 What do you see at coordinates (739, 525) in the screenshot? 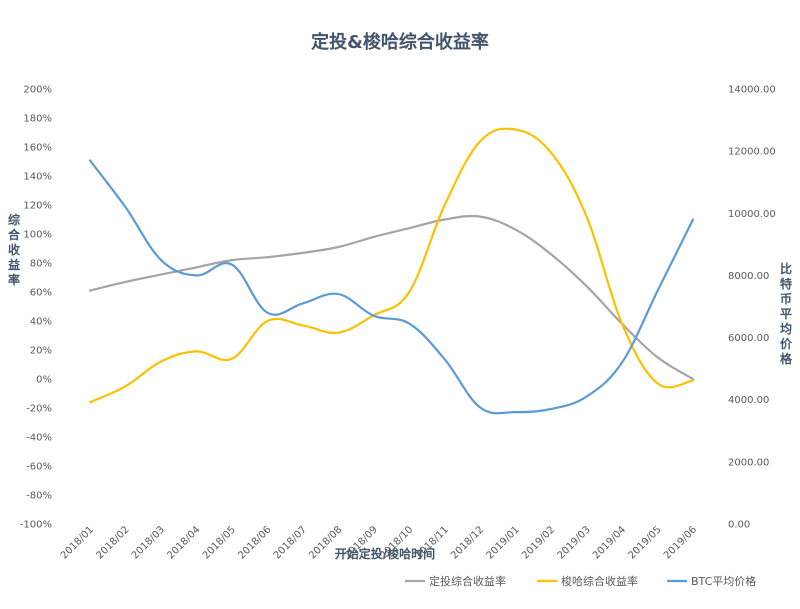
I see `y2-tick-label: 0.00` at bounding box center [739, 525].